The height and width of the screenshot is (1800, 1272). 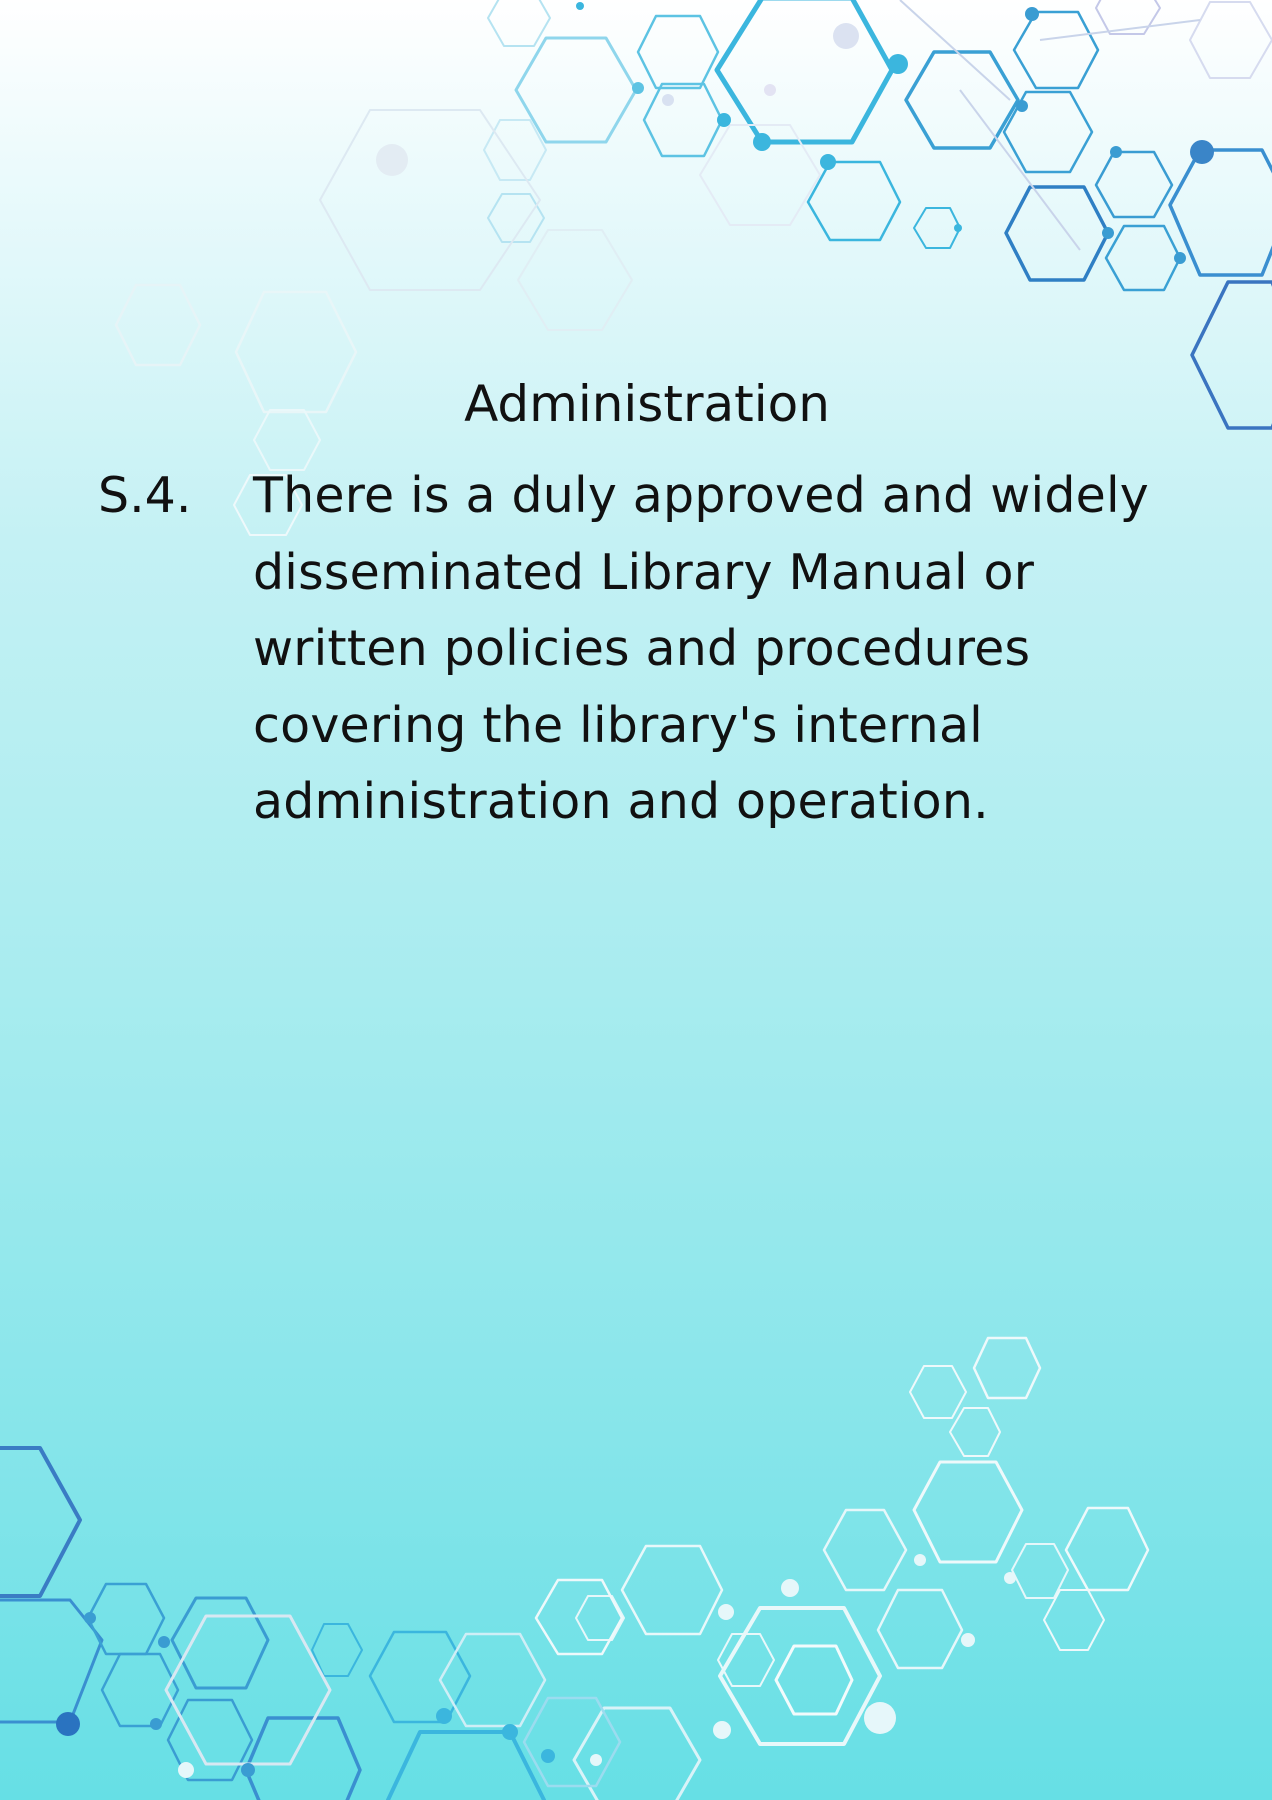 I want to click on standard-number: S.4., so click(x=145, y=495).